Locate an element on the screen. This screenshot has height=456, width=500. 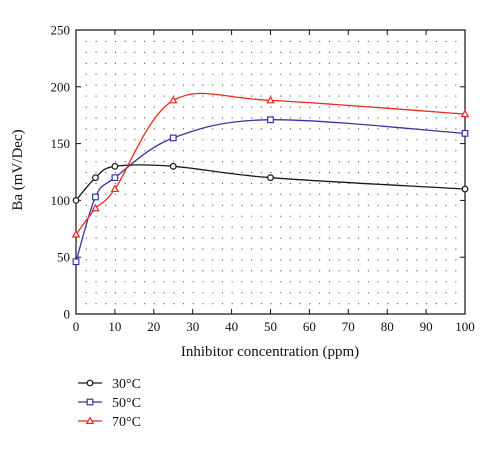
y-tick-label: 100 is located at coordinates (61, 200).